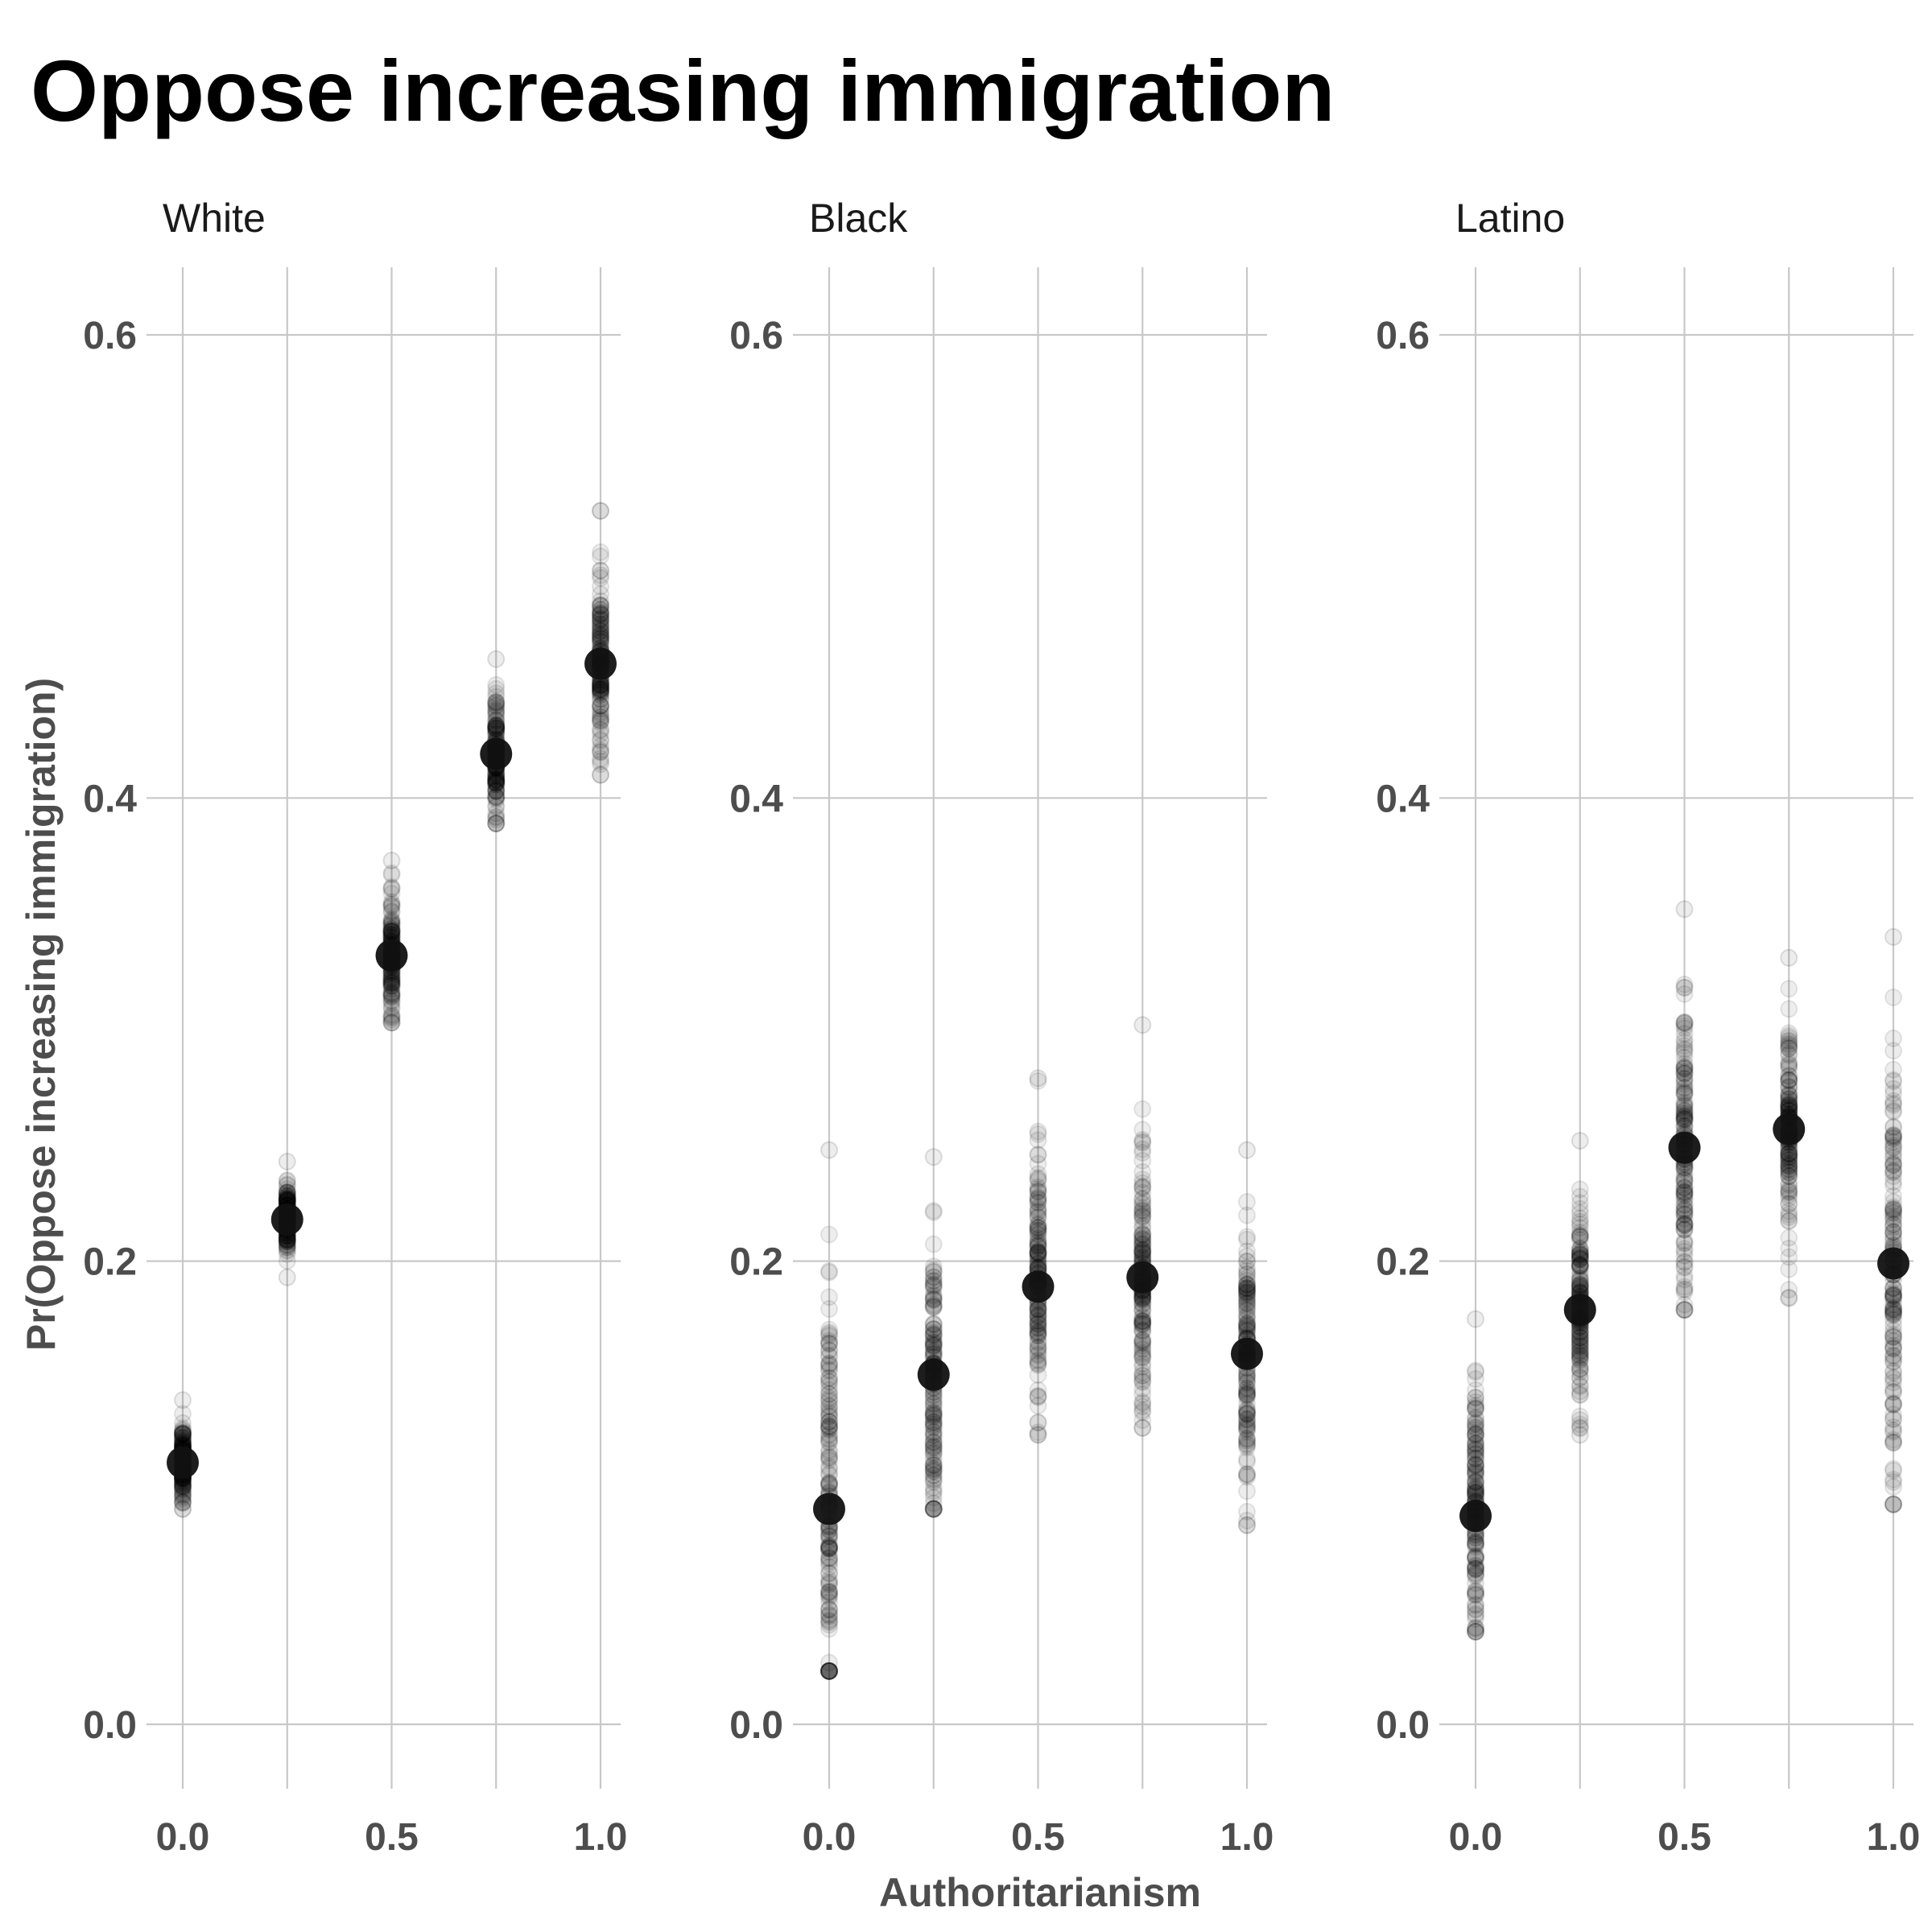 Image resolution: width=1932 pixels, height=1932 pixels. What do you see at coordinates (756, 799) in the screenshot?
I see `y-tick-label: 0.4` at bounding box center [756, 799].